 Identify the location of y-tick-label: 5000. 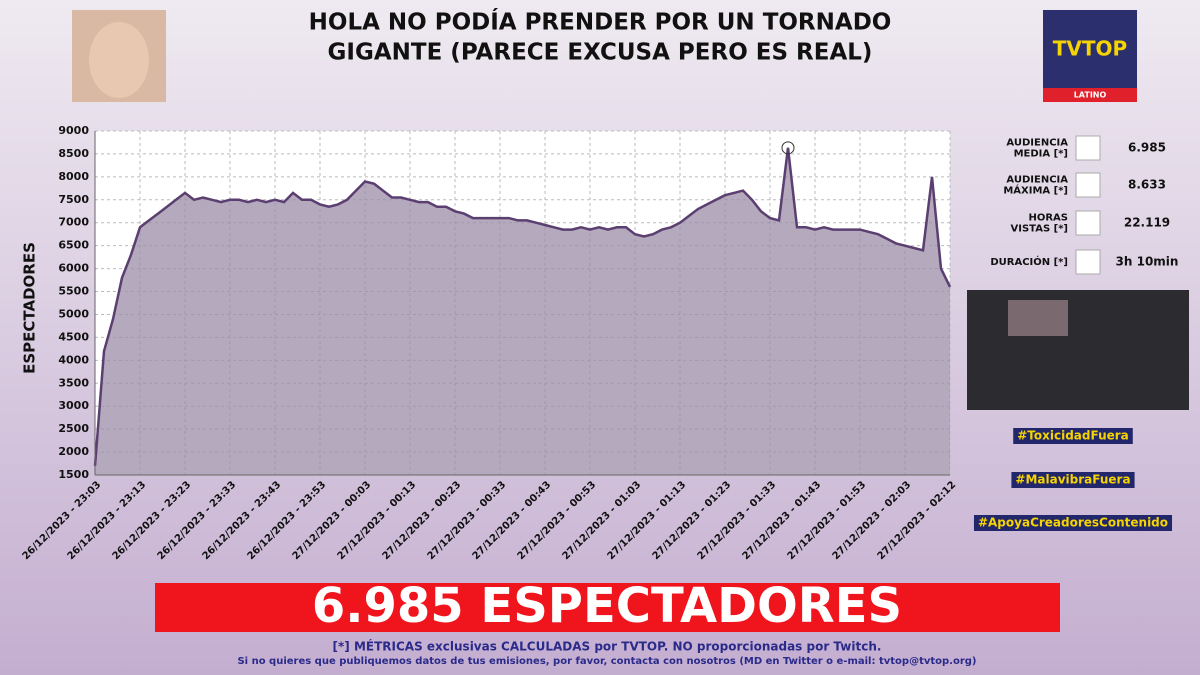
(73, 313).